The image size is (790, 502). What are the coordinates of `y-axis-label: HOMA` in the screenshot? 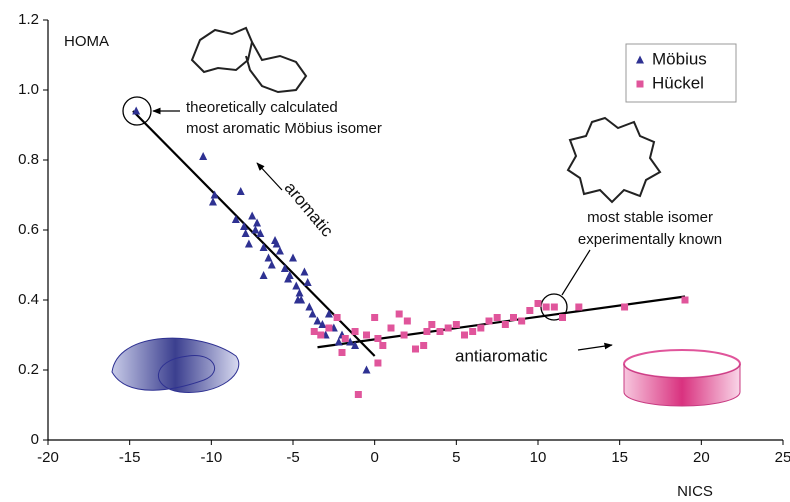 It's located at (86, 41).